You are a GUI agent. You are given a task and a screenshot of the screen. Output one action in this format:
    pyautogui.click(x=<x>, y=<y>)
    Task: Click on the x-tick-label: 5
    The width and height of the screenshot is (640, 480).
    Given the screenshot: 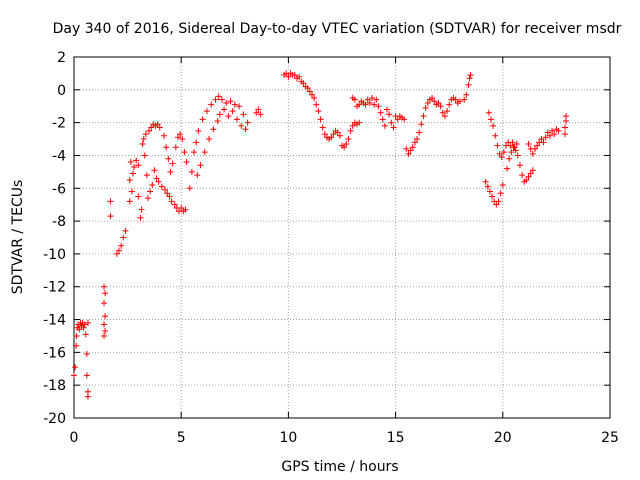 What is the action you would take?
    pyautogui.click(x=181, y=438)
    